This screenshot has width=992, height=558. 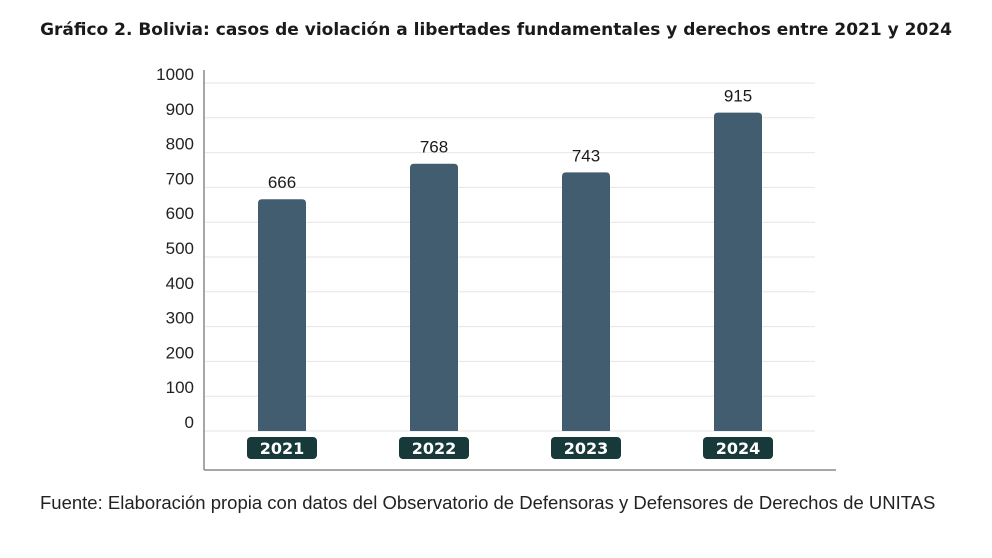 I want to click on y-tick-label-500: 500, so click(x=180, y=248).